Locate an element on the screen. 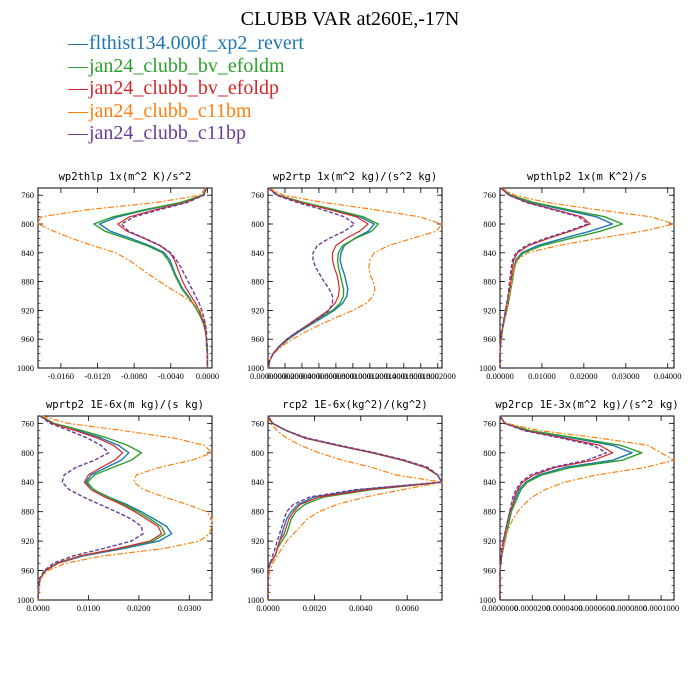 This screenshot has width=700, height=700. x-tick-label: 0.0002000 is located at coordinates (438, 376).